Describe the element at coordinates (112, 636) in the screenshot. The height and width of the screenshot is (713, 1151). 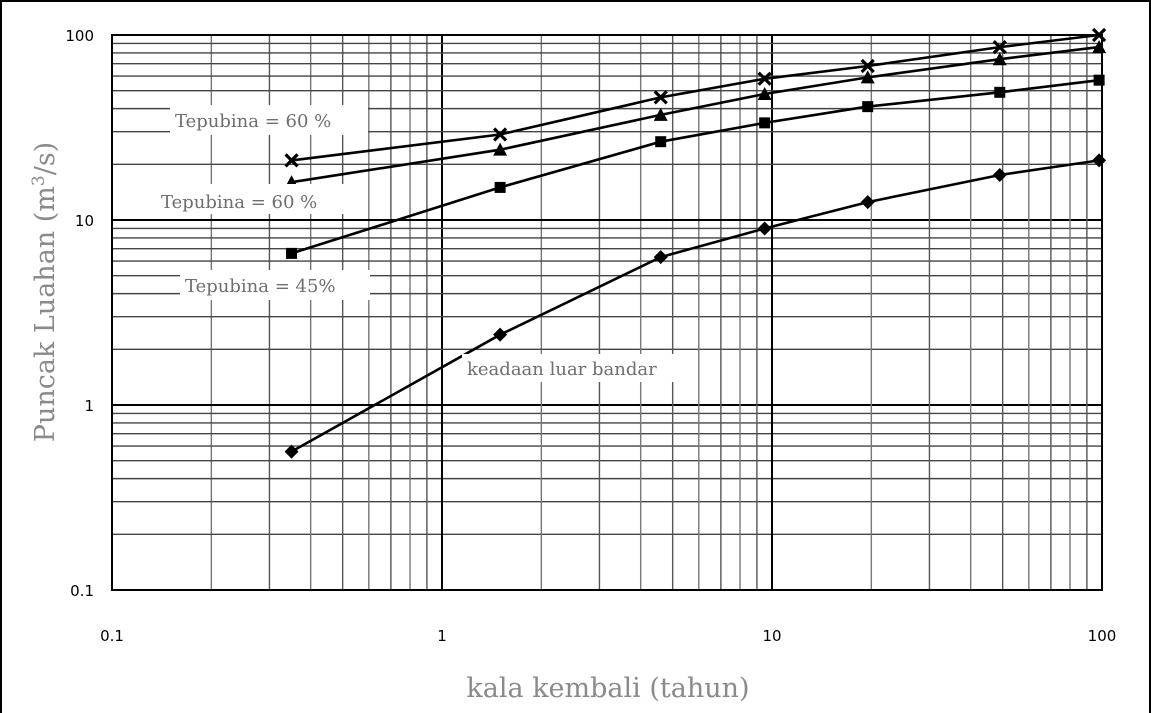
I see `x-tick-label: 0.1` at that location.